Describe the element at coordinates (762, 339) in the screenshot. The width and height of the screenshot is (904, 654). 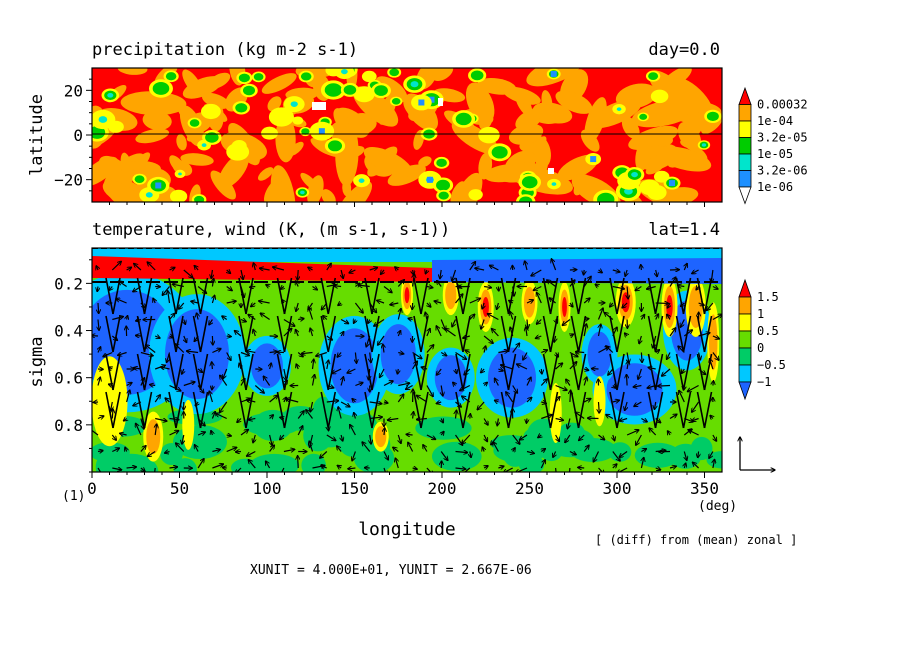
I see `temp-legend: 1.5 1 0.5 0 −0.5 −1` at that location.